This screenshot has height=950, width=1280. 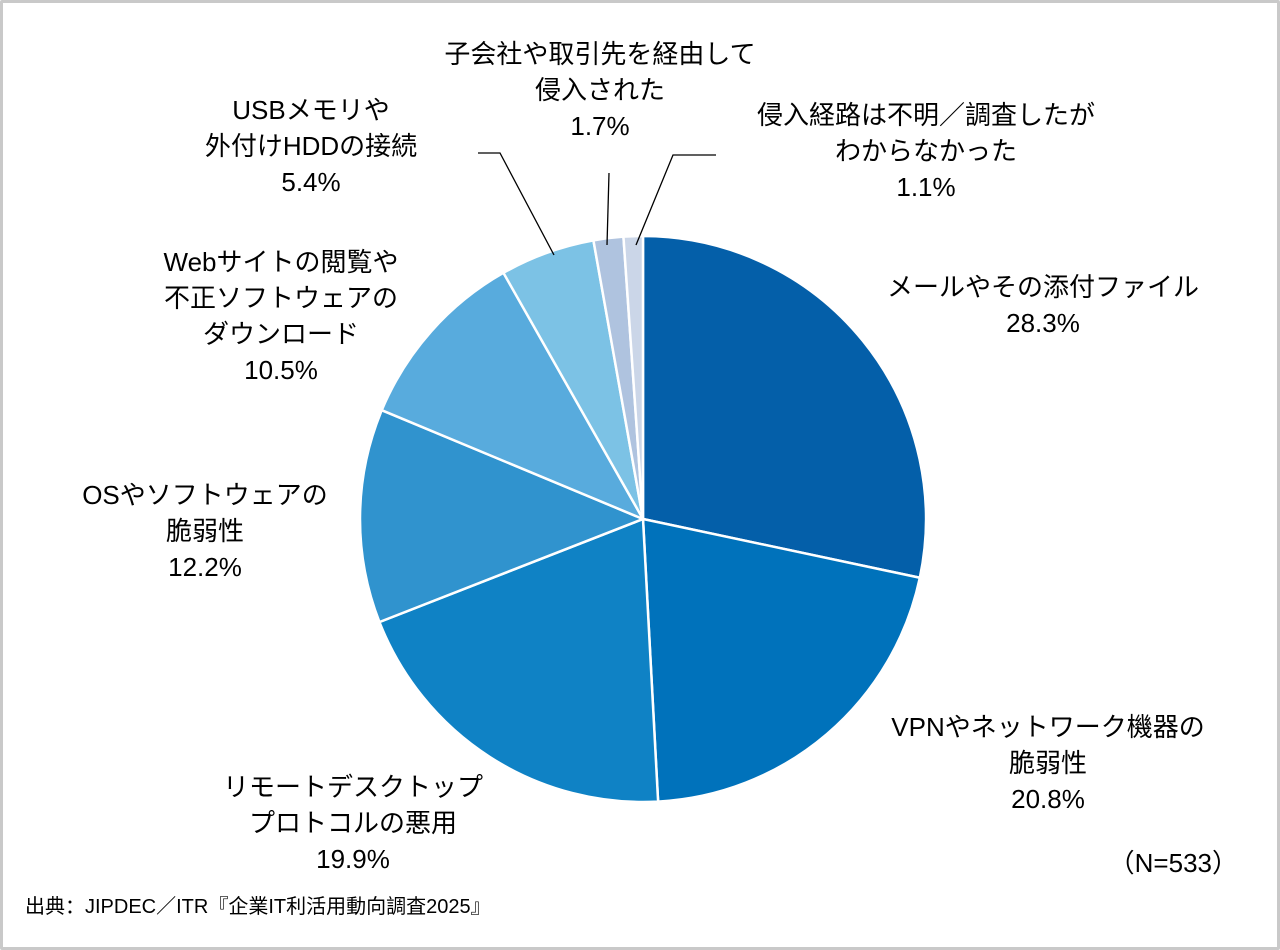 I want to click on pie-slice-vpn, so click(x=781, y=660).